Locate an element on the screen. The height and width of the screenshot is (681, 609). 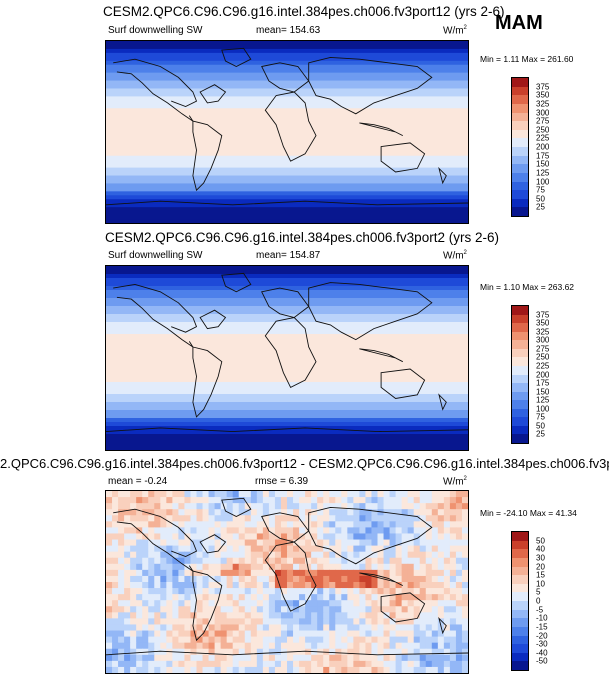
panel3-colorbar is located at coordinates (520, 601).